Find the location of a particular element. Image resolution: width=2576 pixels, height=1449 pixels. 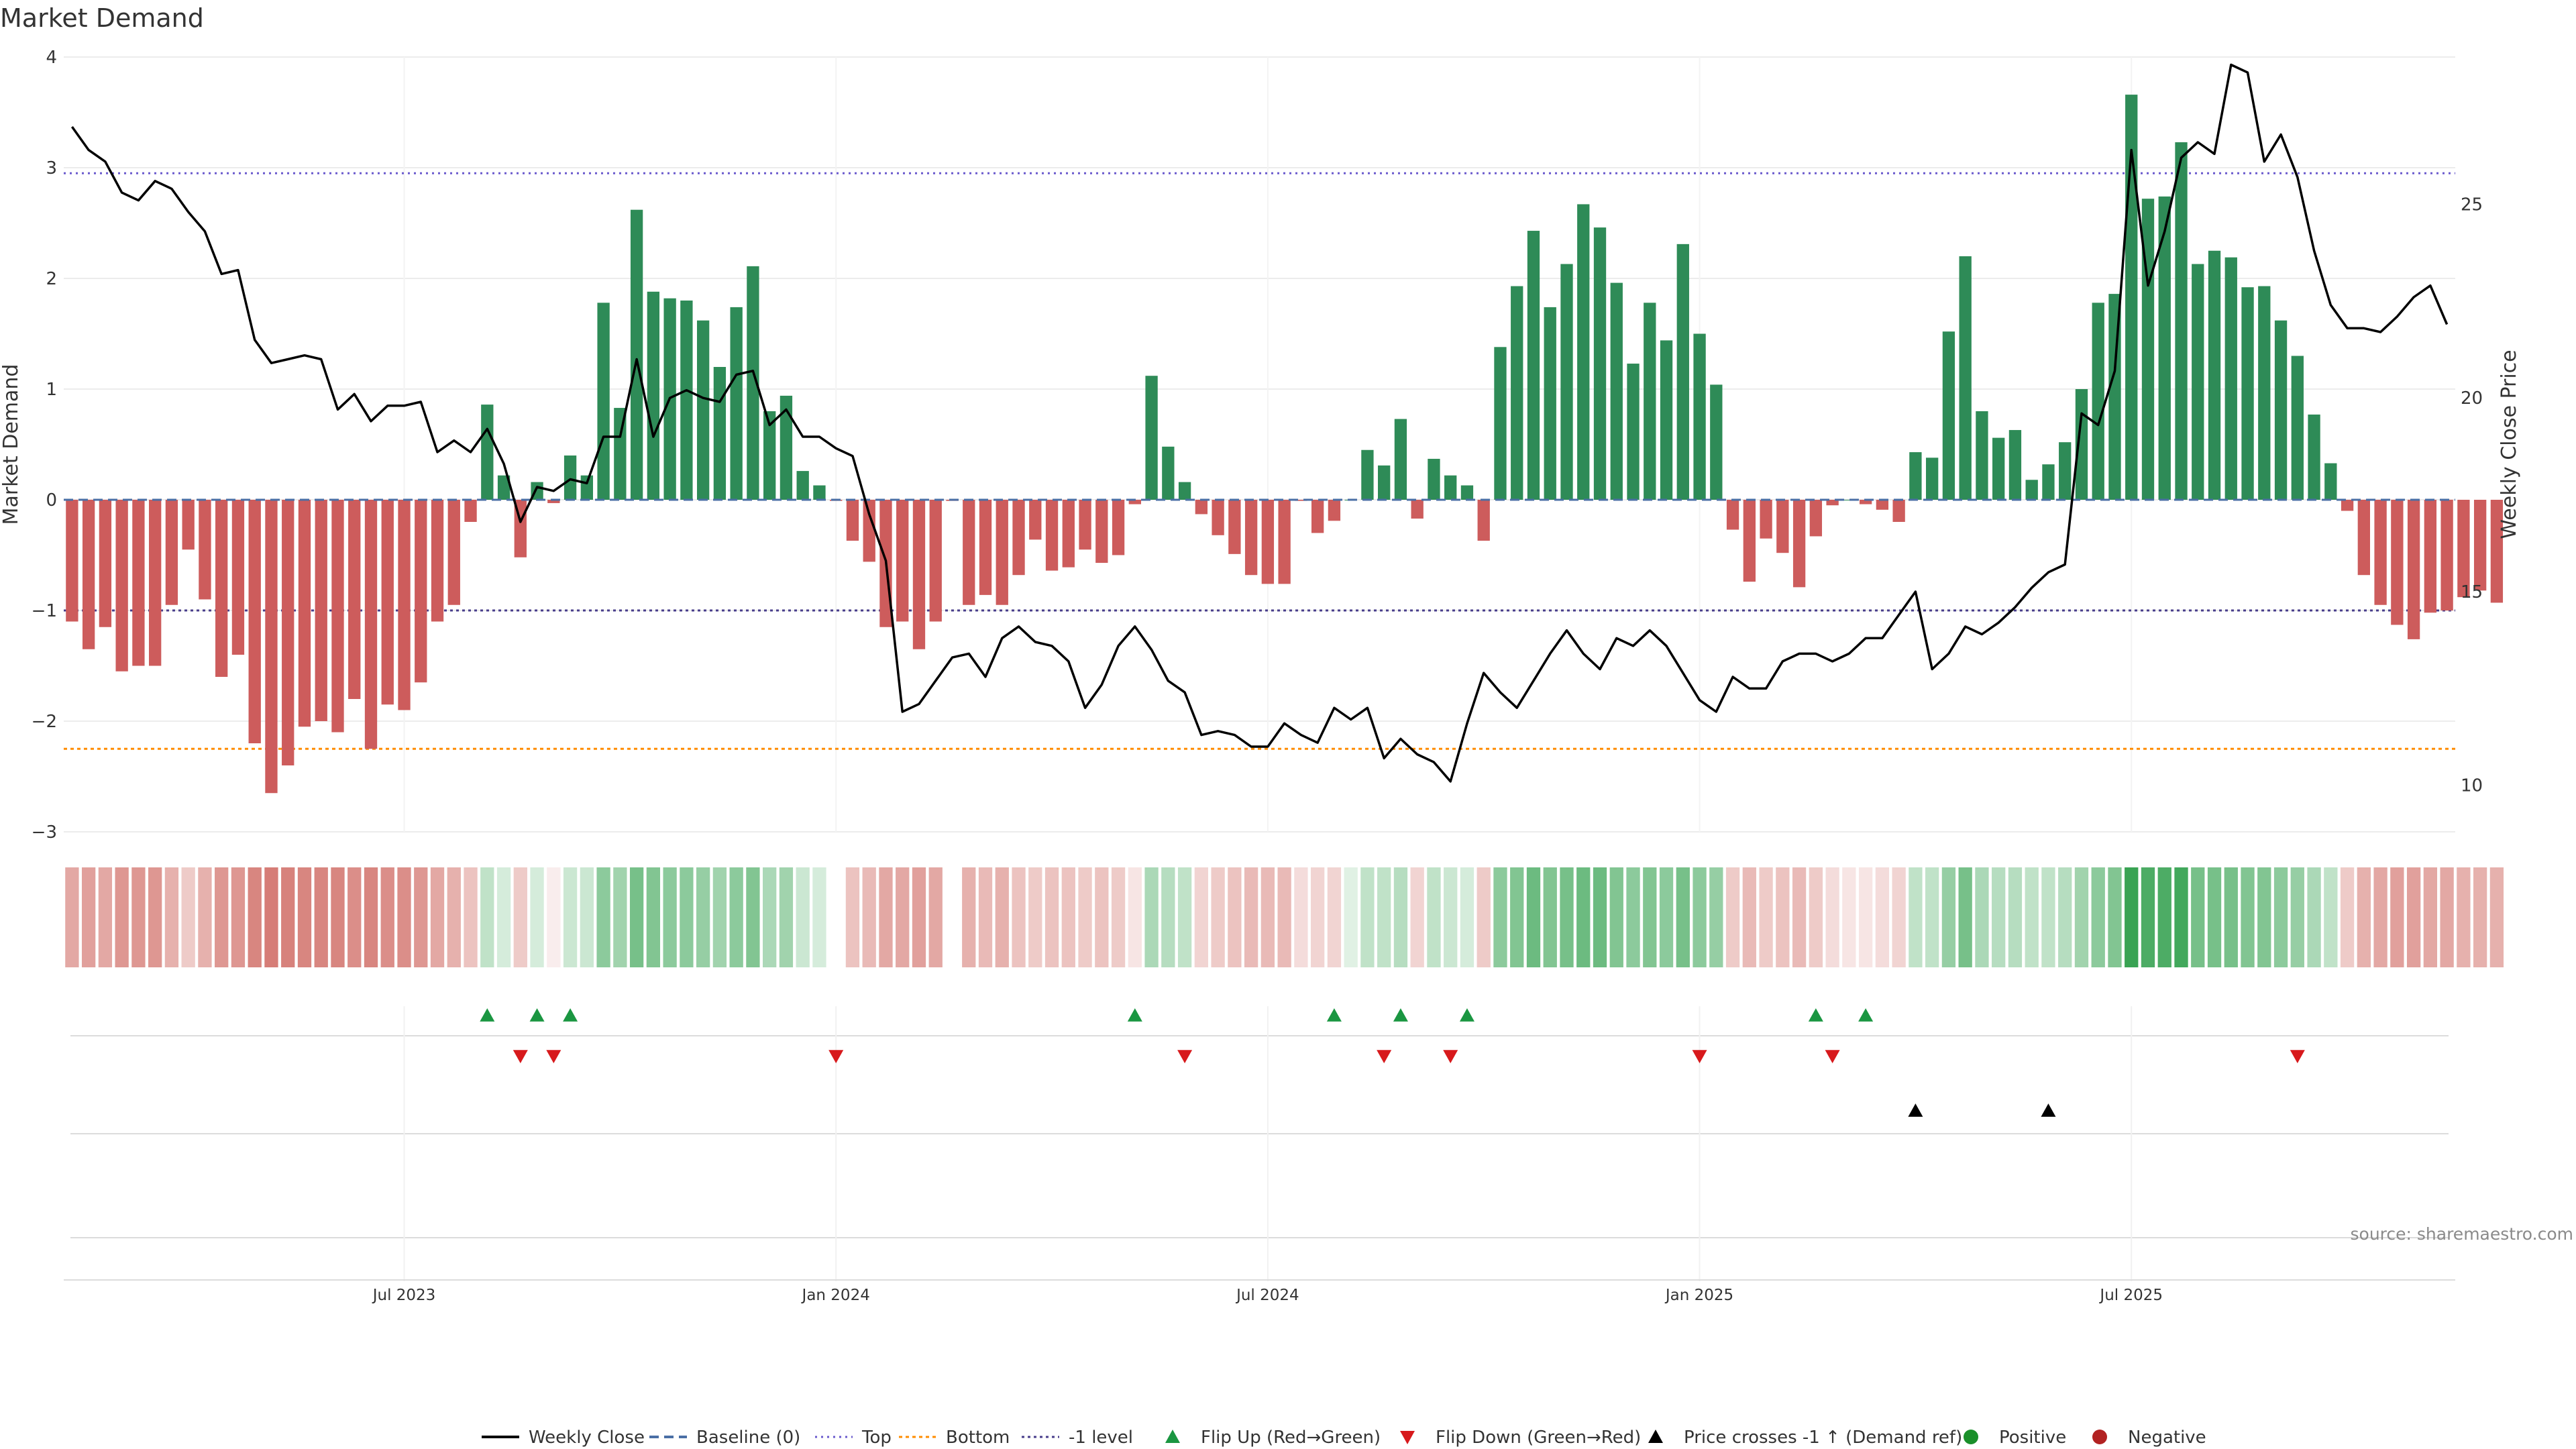

x-tick-label: Jan 2025 is located at coordinates (1698, 1295).